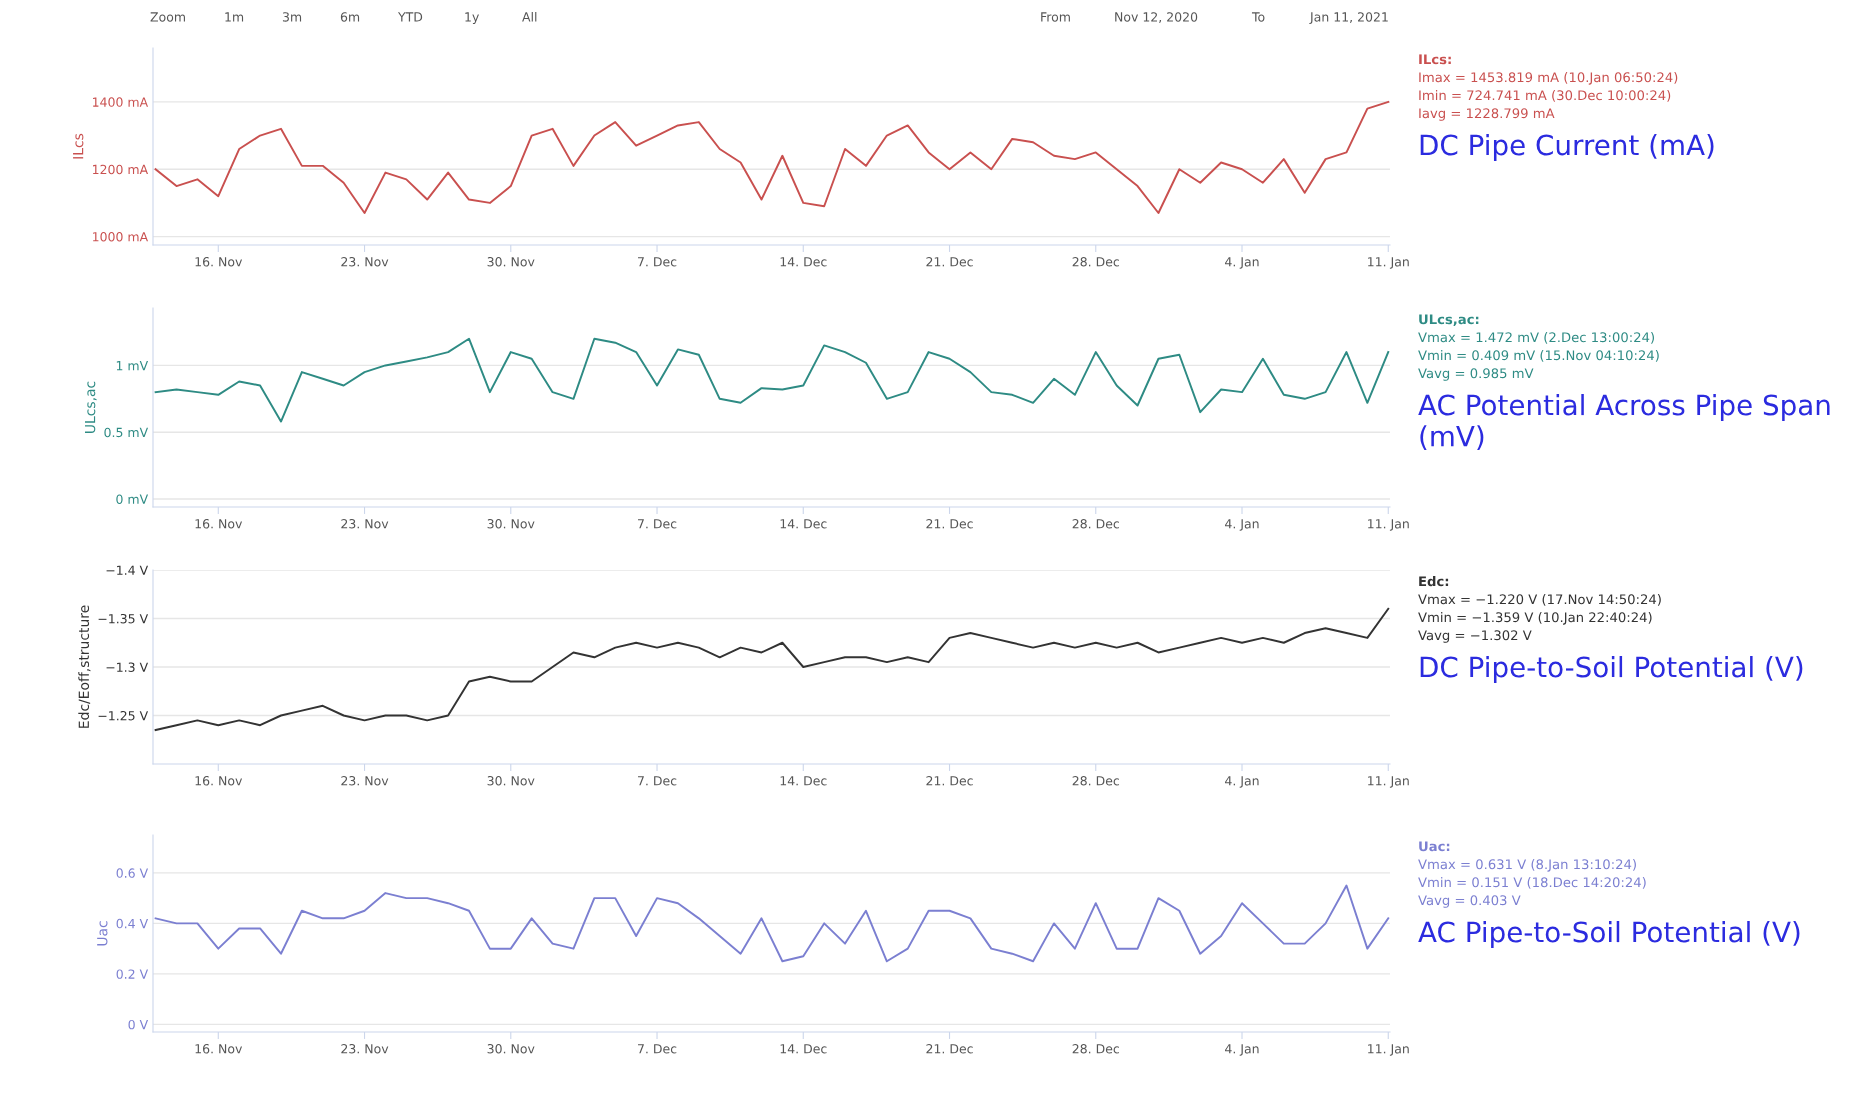  Describe the element at coordinates (472, 18) in the screenshot. I see `text: 1y` at that location.